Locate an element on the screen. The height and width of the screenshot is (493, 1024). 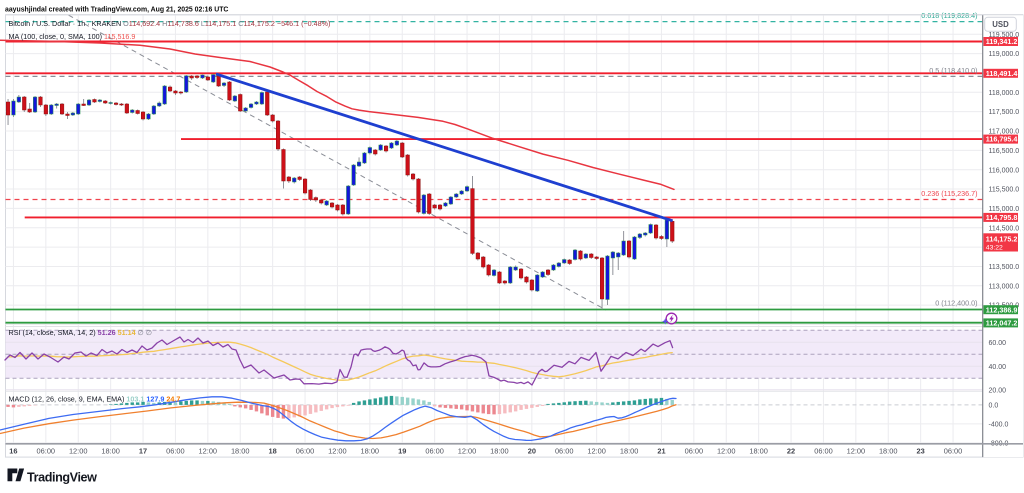
svg-text: 19 is located at coordinates (402, 450).